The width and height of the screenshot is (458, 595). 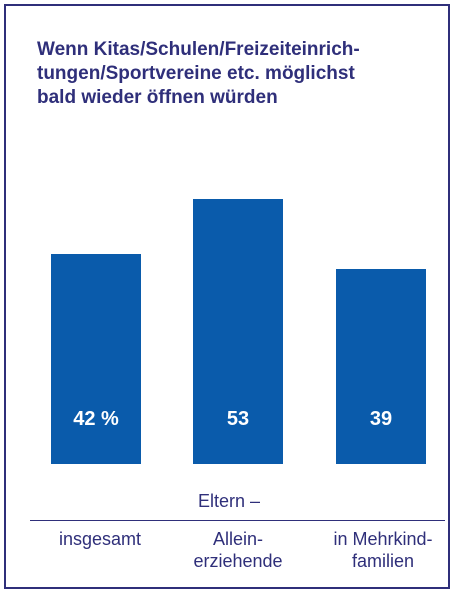 What do you see at coordinates (96, 419) in the screenshot?
I see `value-label-insgesamt: 42 %` at bounding box center [96, 419].